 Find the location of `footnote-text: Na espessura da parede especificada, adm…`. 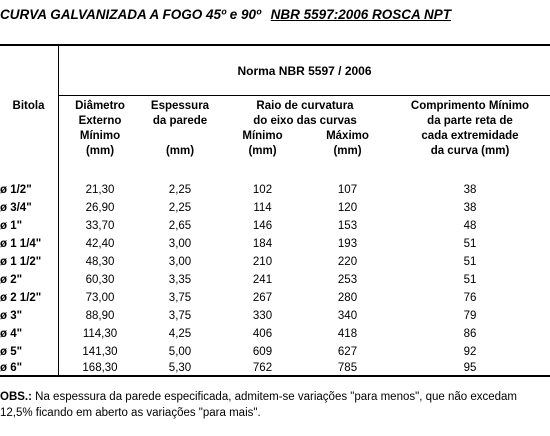

footnote-text: Na espessura da parede especificada, adm… is located at coordinates (259, 405).